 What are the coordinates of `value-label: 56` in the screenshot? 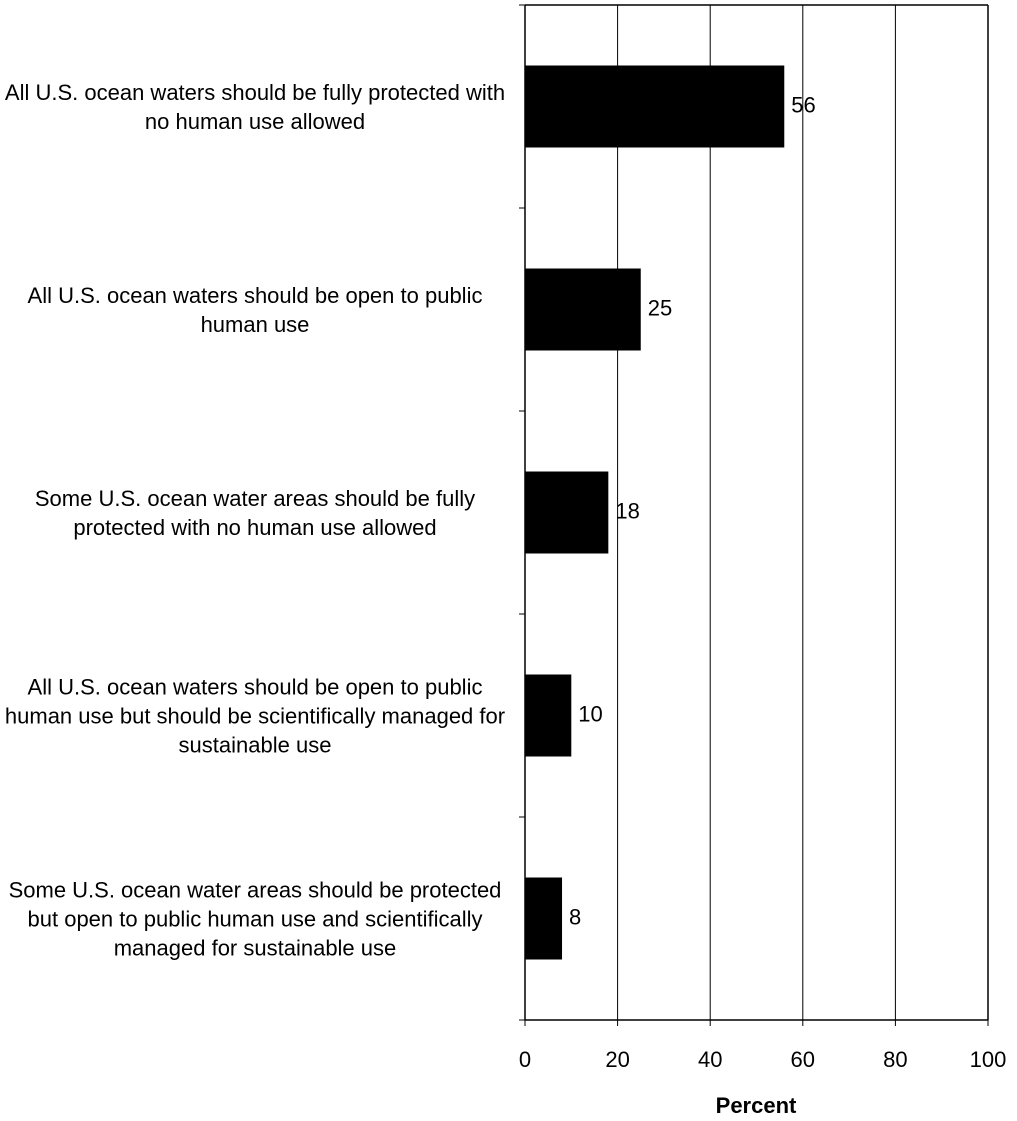 It's located at (803, 104).